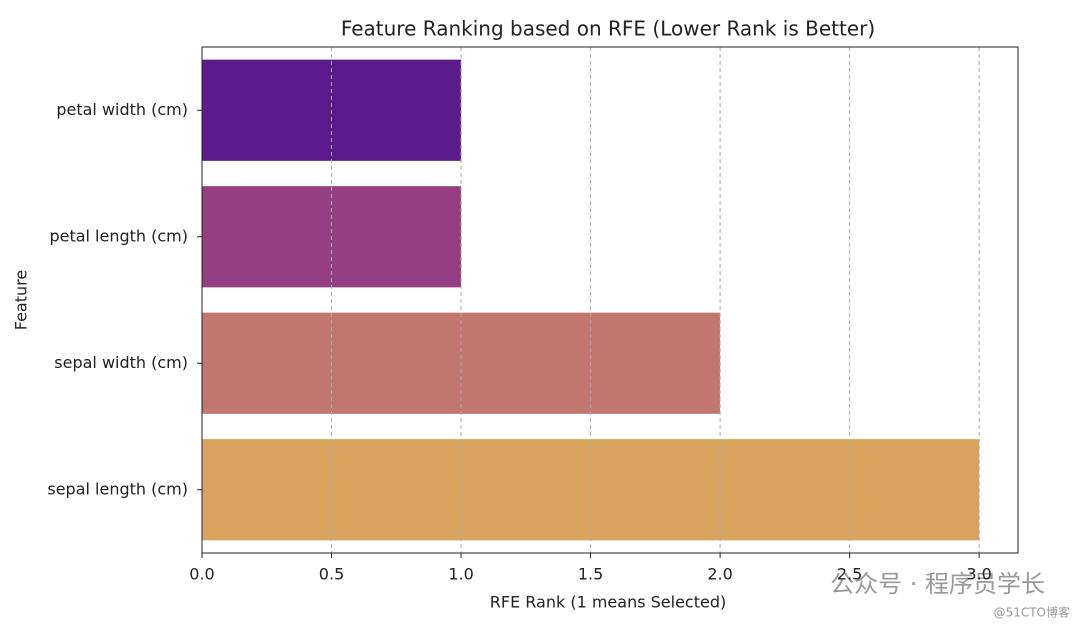  Describe the element at coordinates (849, 574) in the screenshot. I see `x-tick-label: 2.5` at that location.